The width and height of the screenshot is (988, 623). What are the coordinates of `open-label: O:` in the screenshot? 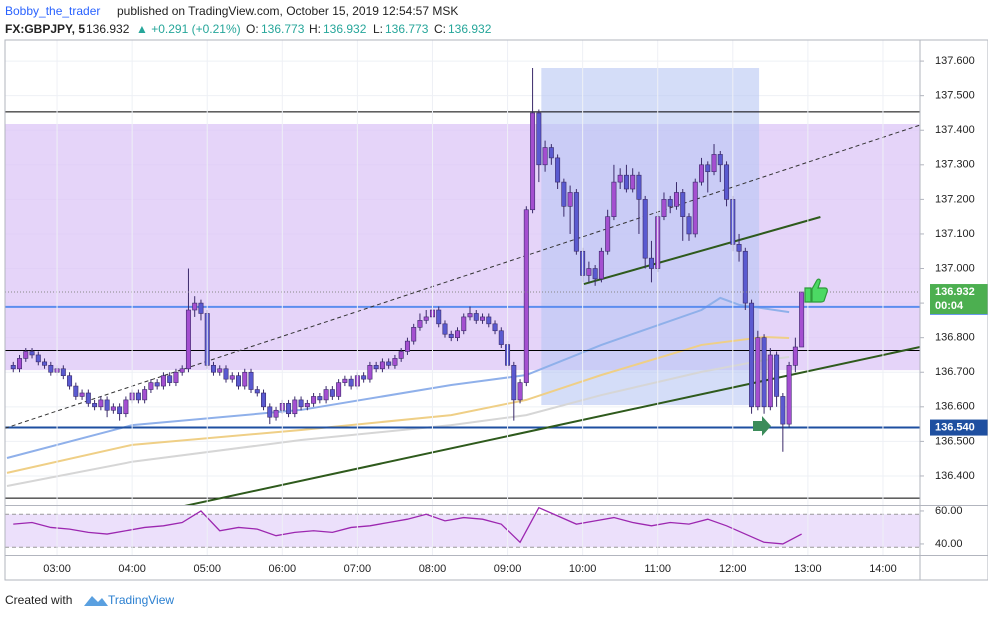 It's located at (252, 29).